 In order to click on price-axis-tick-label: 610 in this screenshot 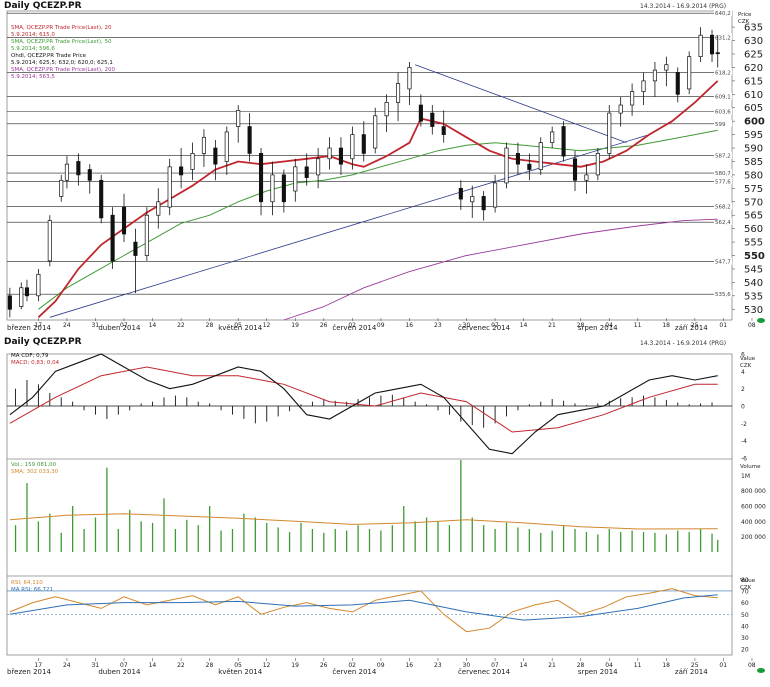, I will do `click(753, 95)`.